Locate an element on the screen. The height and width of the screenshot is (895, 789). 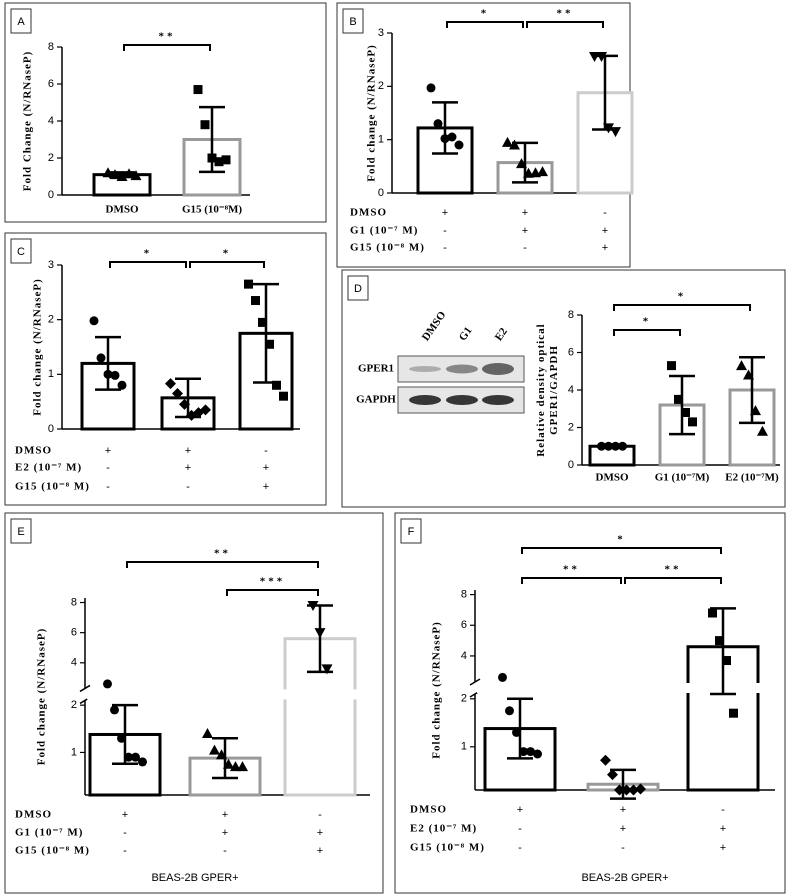
treatment-name: G15 (10⁻⁸ M) is located at coordinates (52, 487).